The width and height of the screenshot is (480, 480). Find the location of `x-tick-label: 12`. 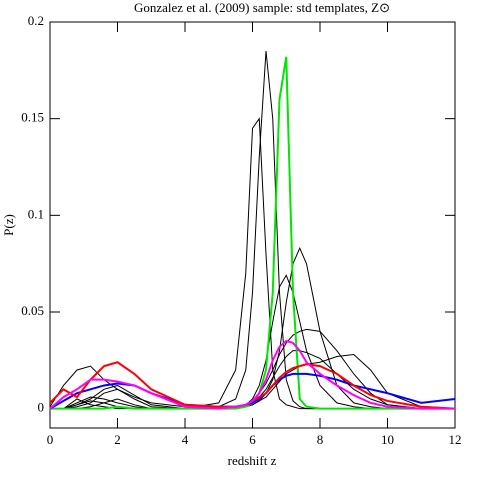

x-tick-label: 12 is located at coordinates (455, 439).